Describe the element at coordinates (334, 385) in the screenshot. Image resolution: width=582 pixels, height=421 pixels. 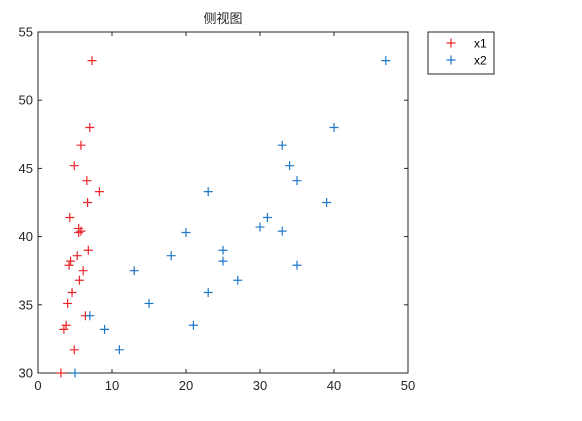
I see `x-tick-label: 40` at that location.